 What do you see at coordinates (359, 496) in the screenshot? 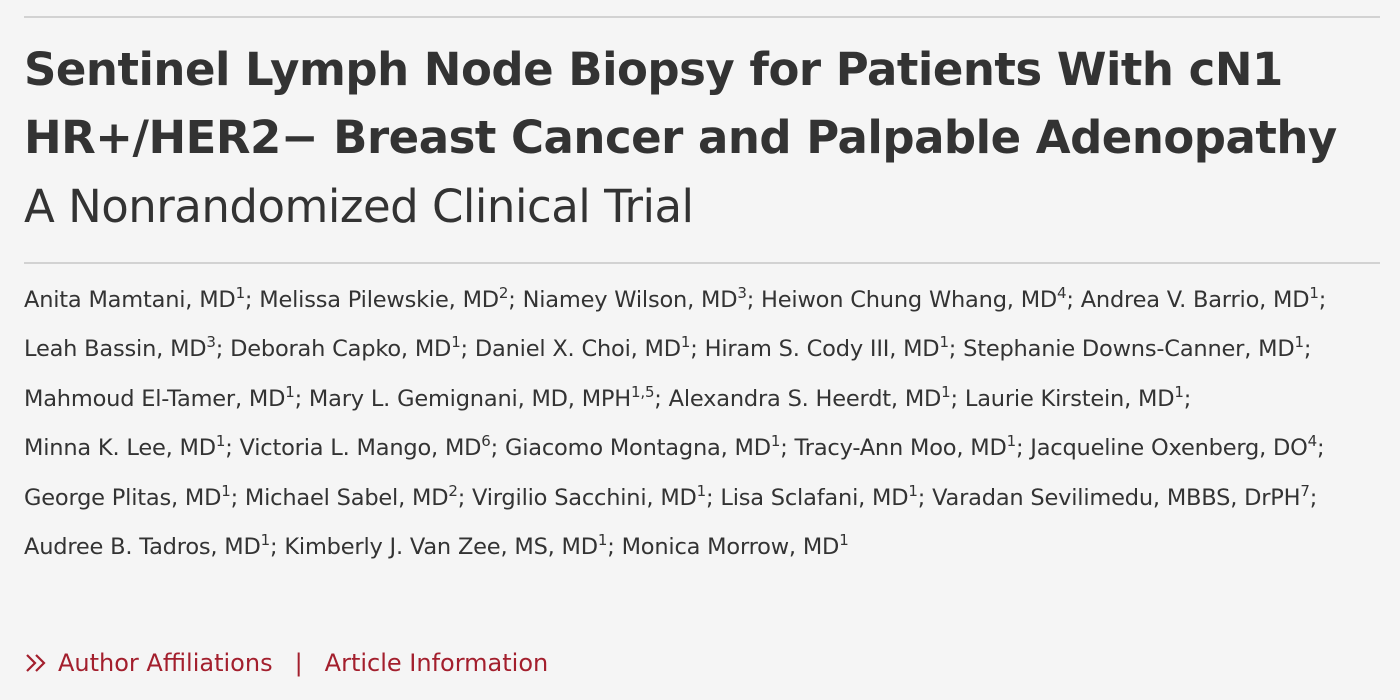
I see `author-name: Michael Sabel, MD2;` at bounding box center [359, 496].